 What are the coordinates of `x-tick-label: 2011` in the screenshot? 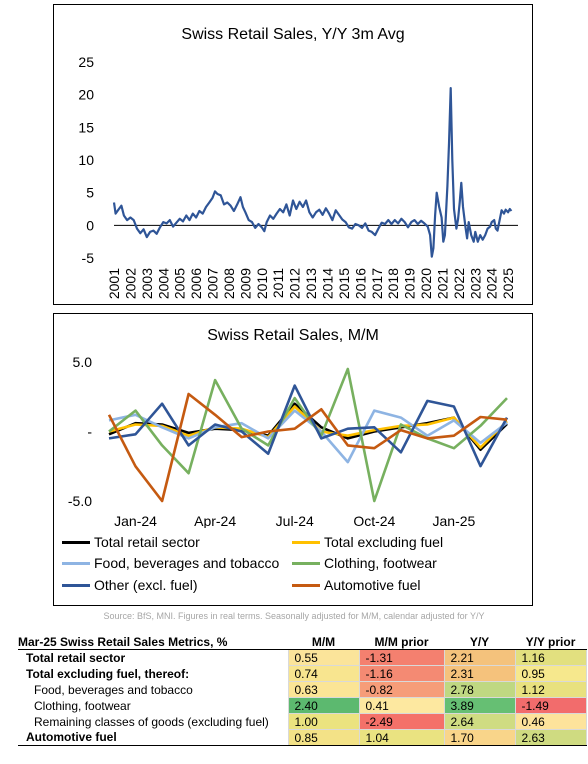 It's located at (278, 283).